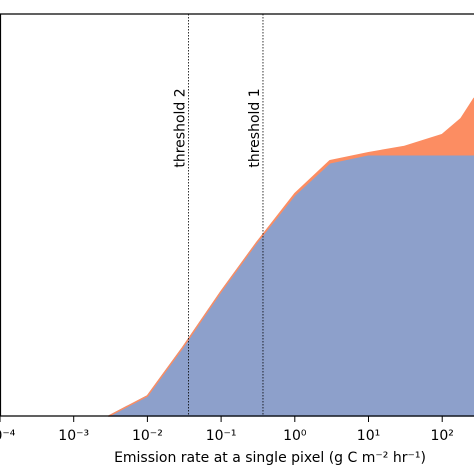 The height and width of the screenshot is (474, 474). What do you see at coordinates (441, 436) in the screenshot?
I see `x-tick-label: 10²` at bounding box center [441, 436].